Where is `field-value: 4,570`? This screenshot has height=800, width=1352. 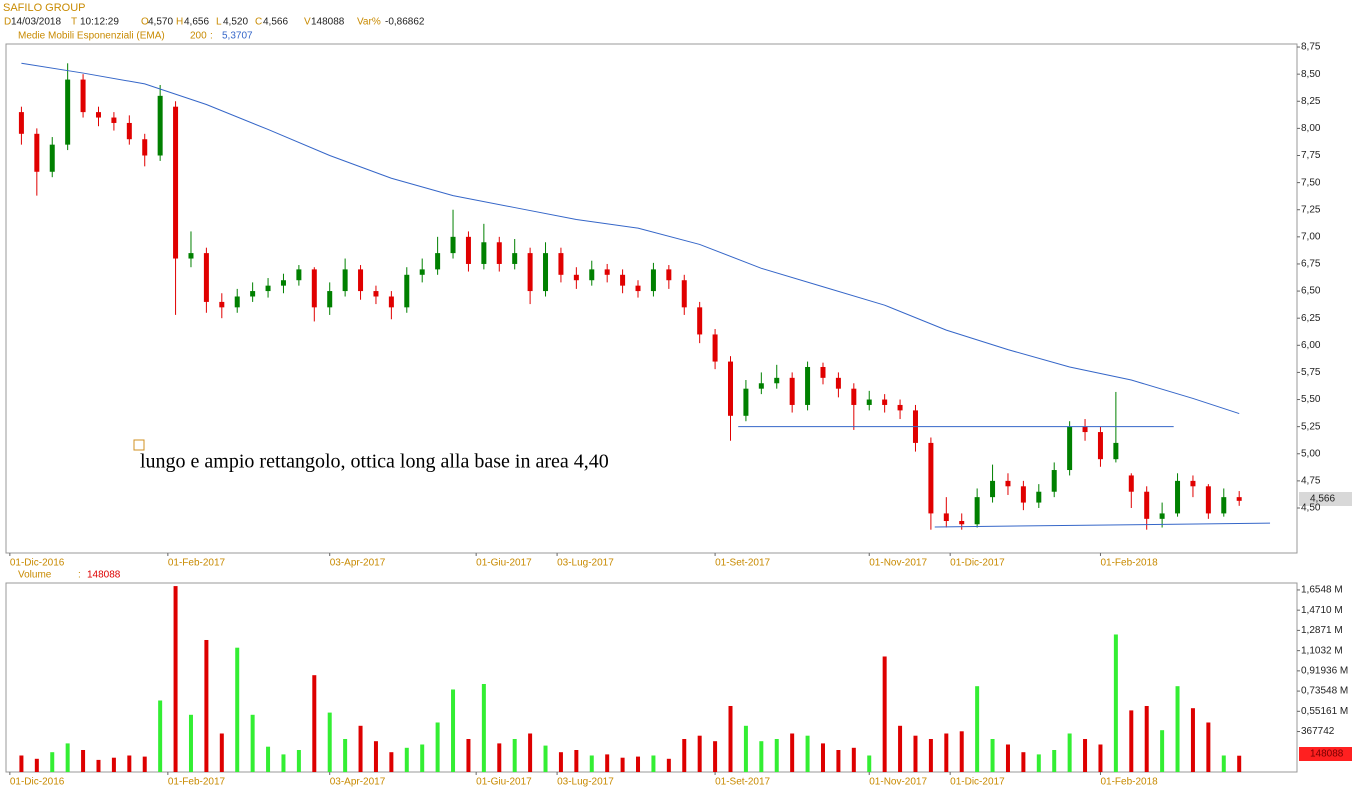
field-value: 4,570 is located at coordinates (160, 22).